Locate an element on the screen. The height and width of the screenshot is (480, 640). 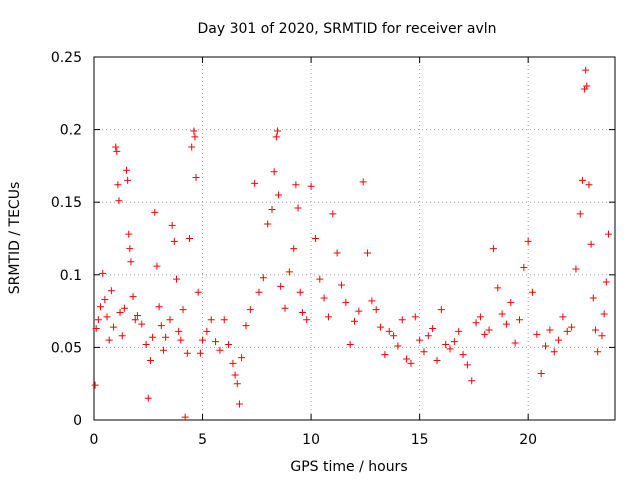
x-tick-label: 5 is located at coordinates (202, 440).